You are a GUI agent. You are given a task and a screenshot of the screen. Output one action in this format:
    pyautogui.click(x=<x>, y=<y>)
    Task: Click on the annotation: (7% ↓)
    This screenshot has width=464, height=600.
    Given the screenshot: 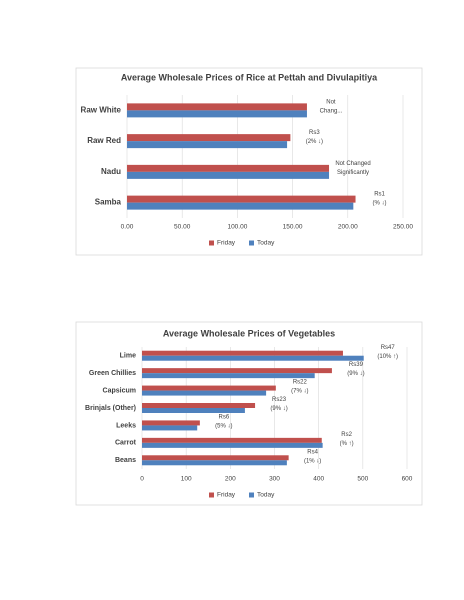 What is the action you would take?
    pyautogui.click(x=299, y=392)
    